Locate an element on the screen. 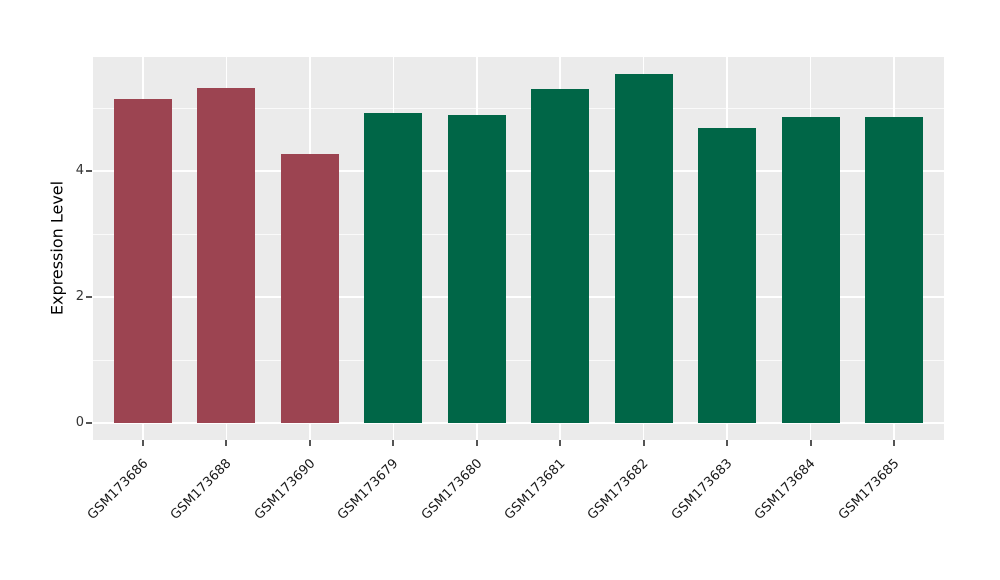  bar-GSM173685 is located at coordinates (894, 270).